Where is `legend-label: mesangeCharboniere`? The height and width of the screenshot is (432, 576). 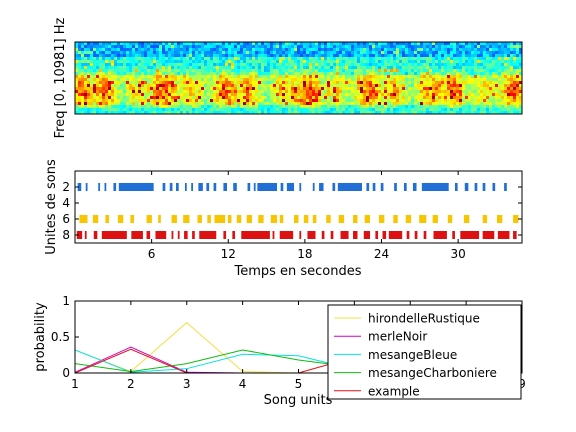 legend-label: mesangeCharboniere is located at coordinates (432, 373).